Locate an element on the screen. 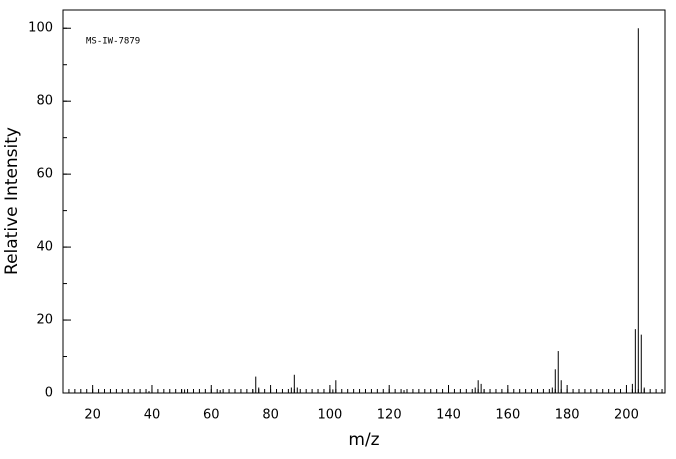 The width and height of the screenshot is (676, 459). x-axis-label: m/z is located at coordinates (363, 440).